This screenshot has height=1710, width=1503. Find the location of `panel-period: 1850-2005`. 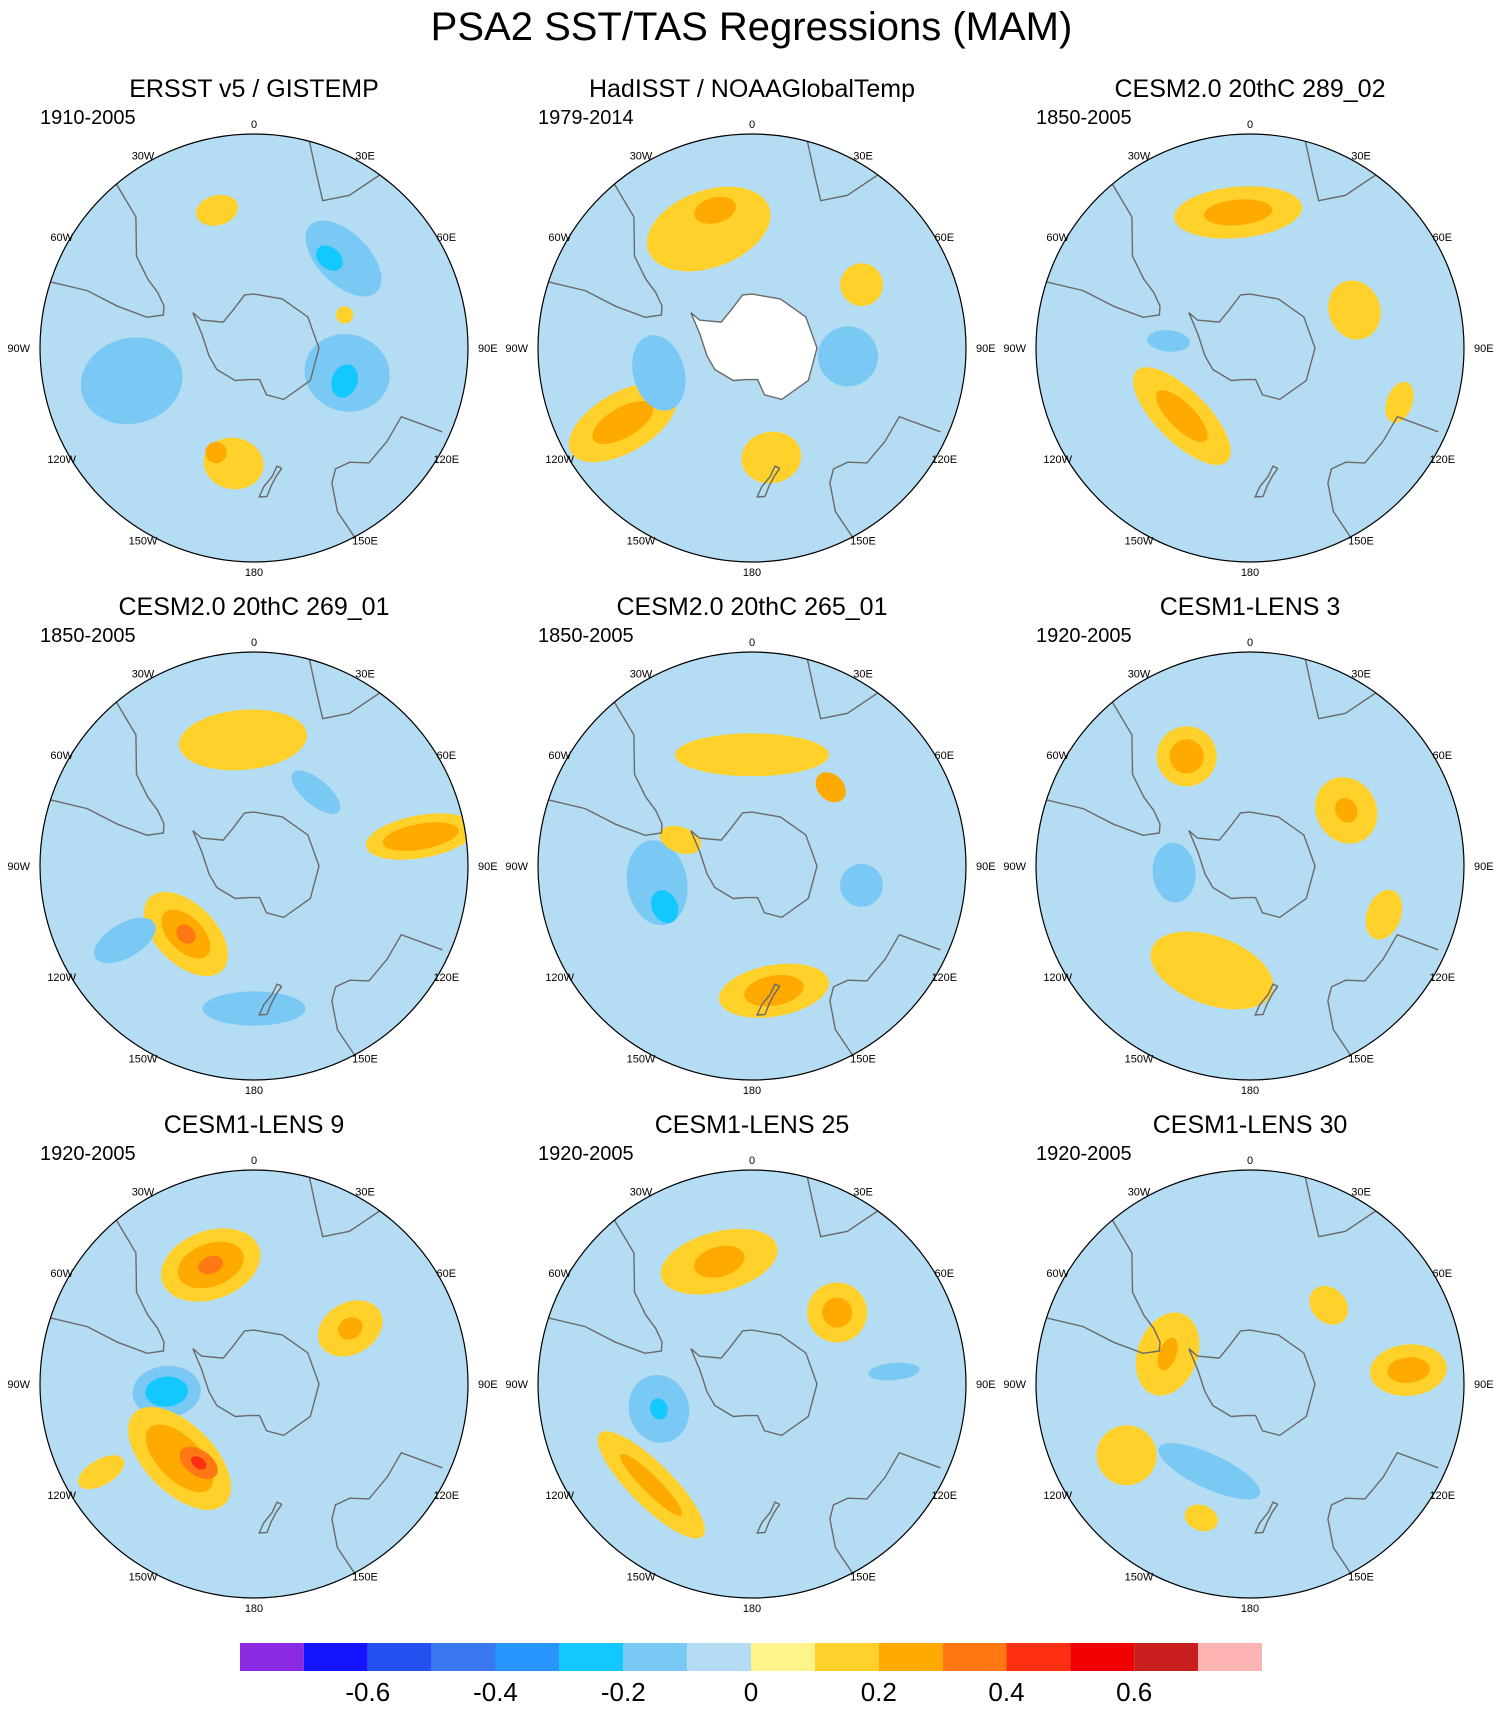

panel-period: 1850-2005 is located at coordinates (88, 636).